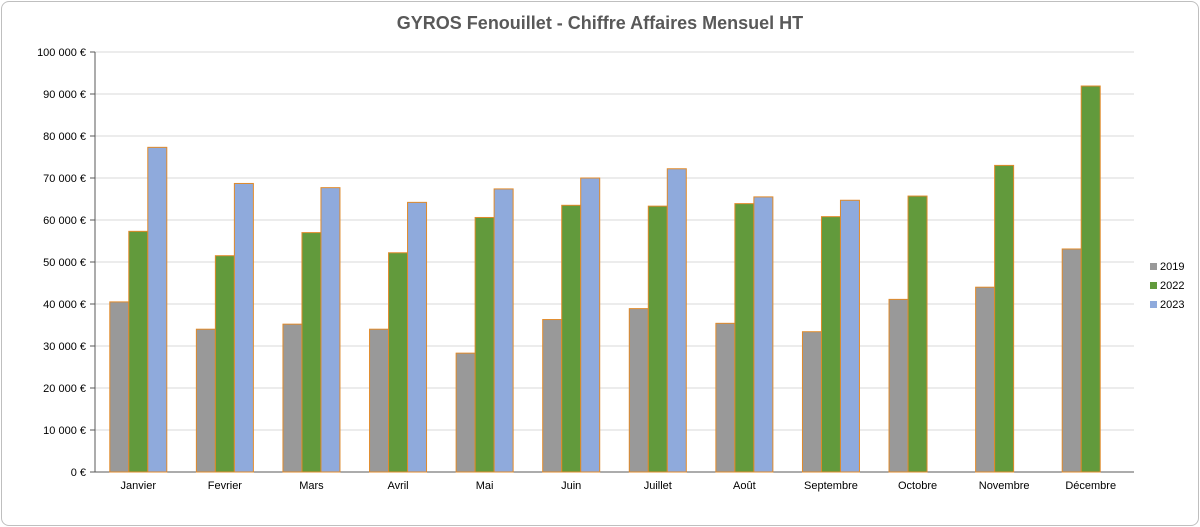 Image resolution: width=1200 pixels, height=527 pixels. I want to click on y-tick-label: 40 000 €, so click(64, 305).